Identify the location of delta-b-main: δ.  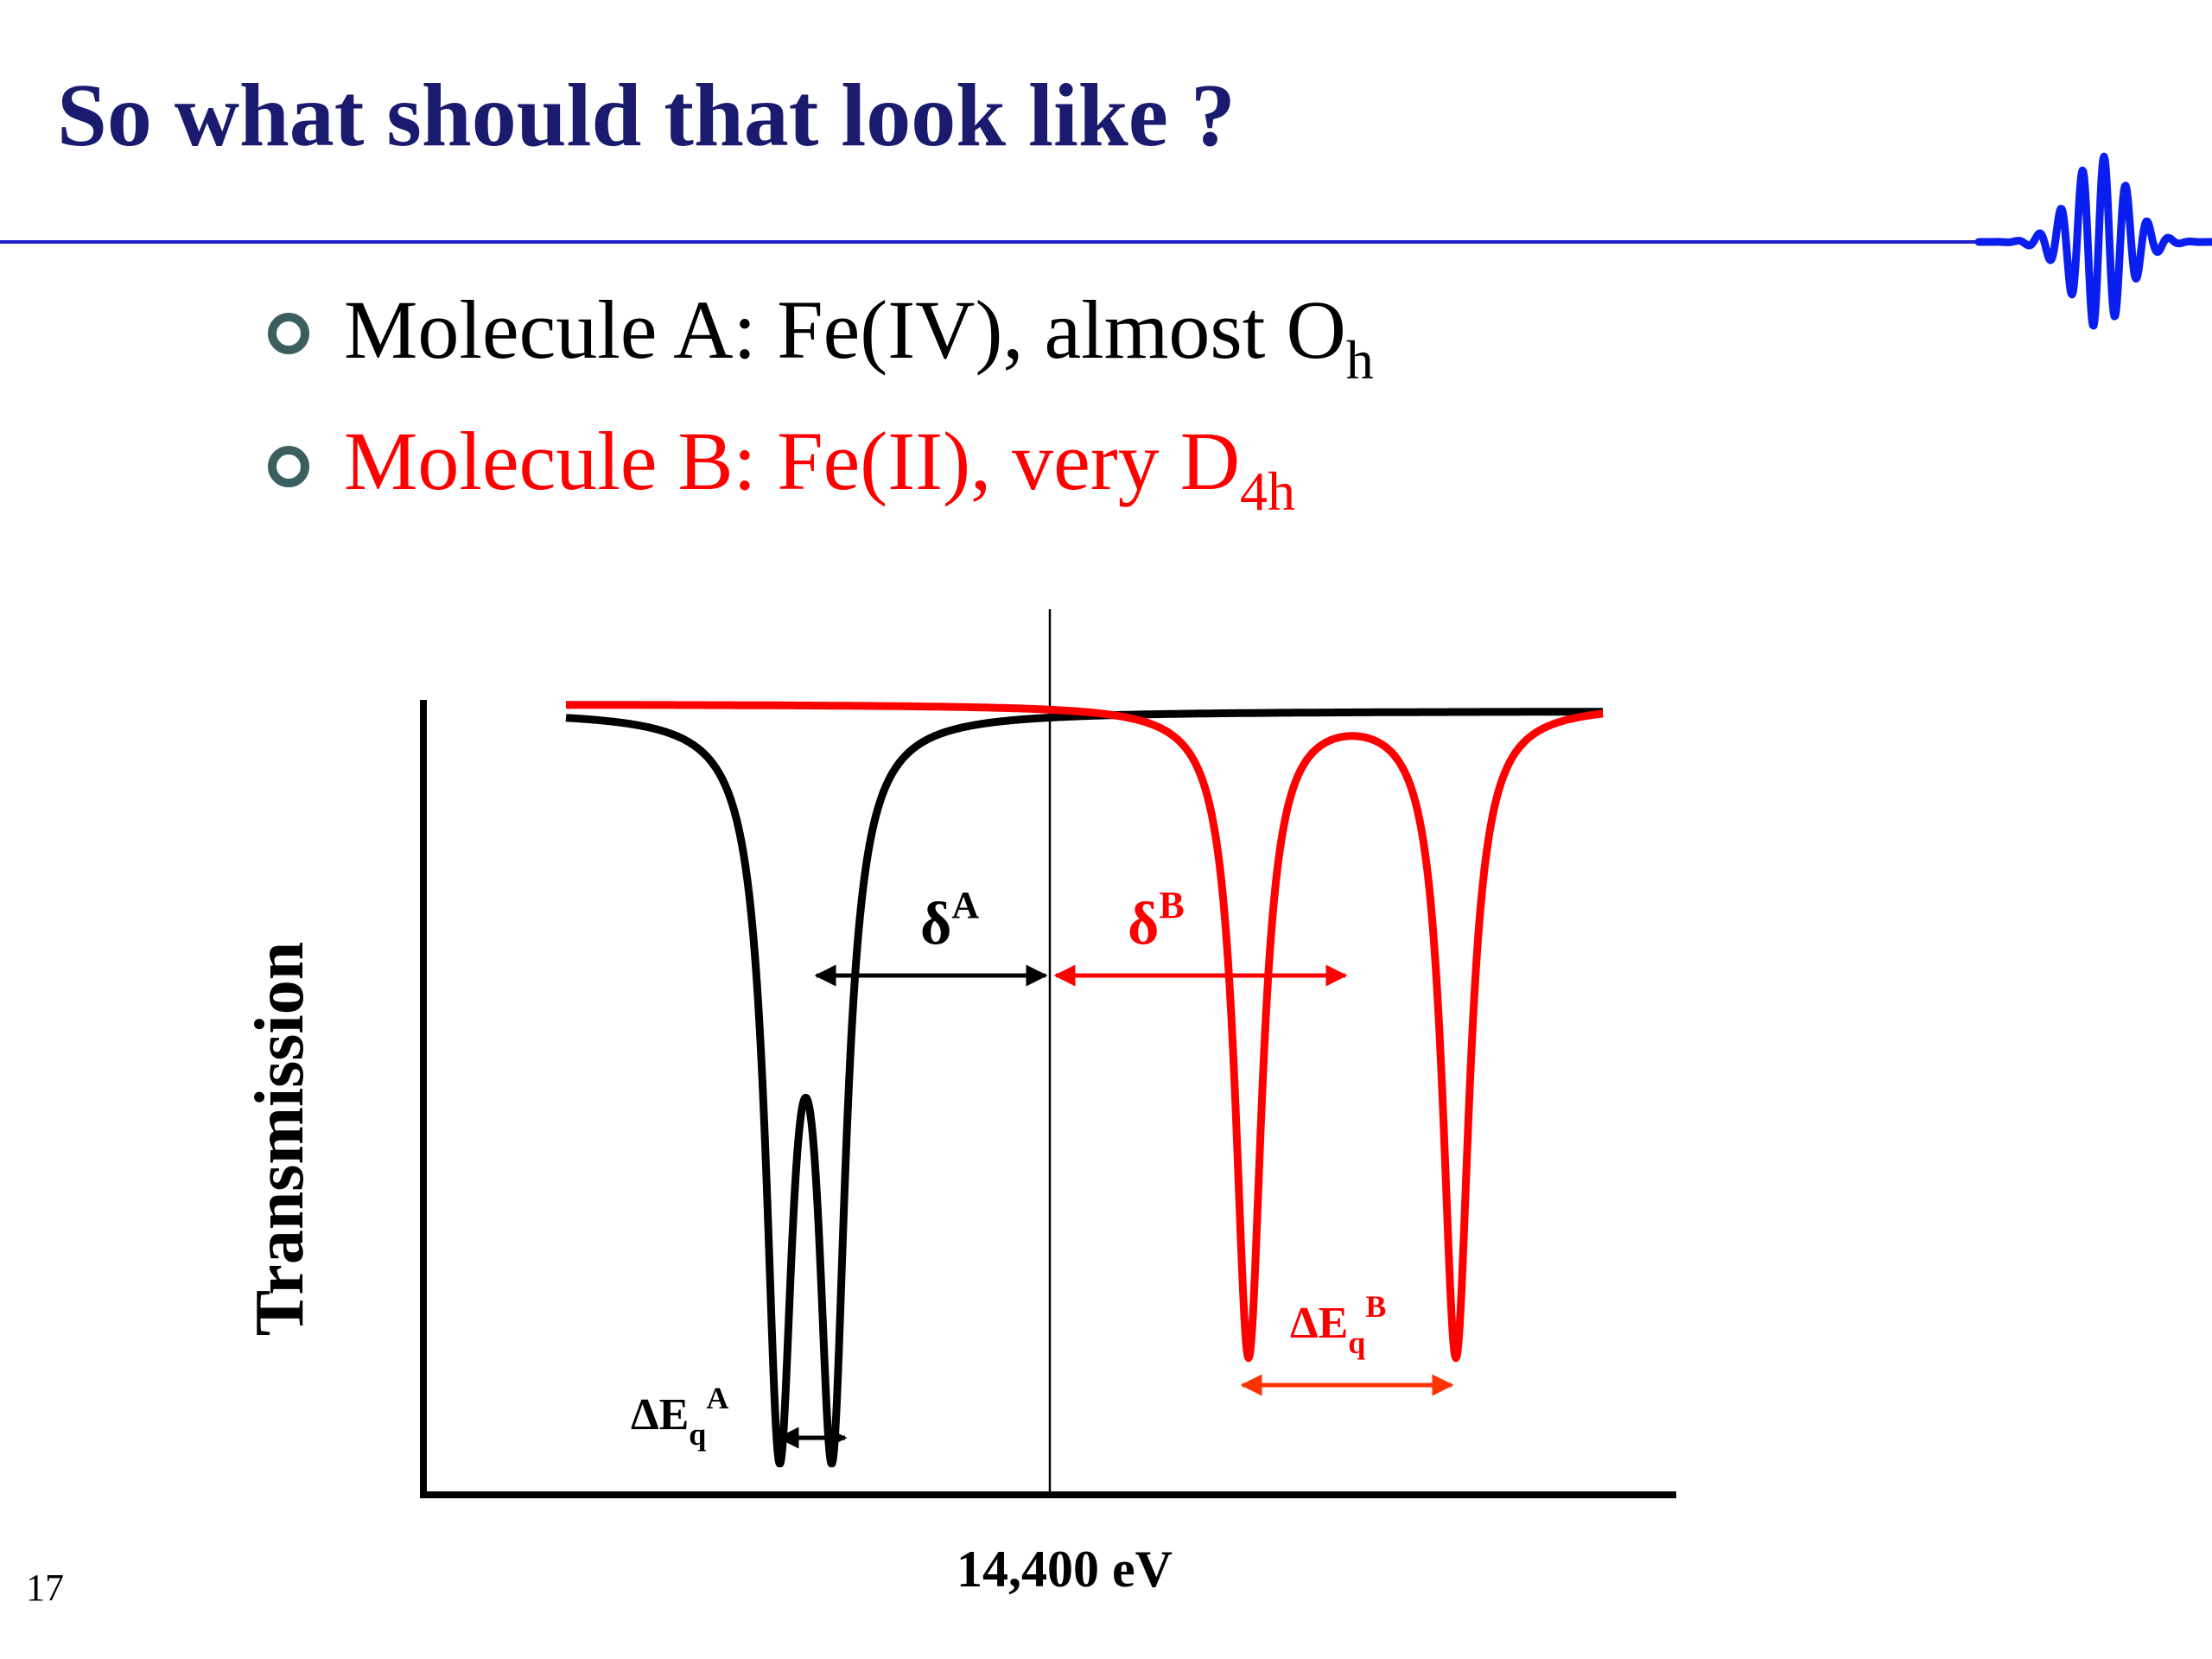
(1143, 924).